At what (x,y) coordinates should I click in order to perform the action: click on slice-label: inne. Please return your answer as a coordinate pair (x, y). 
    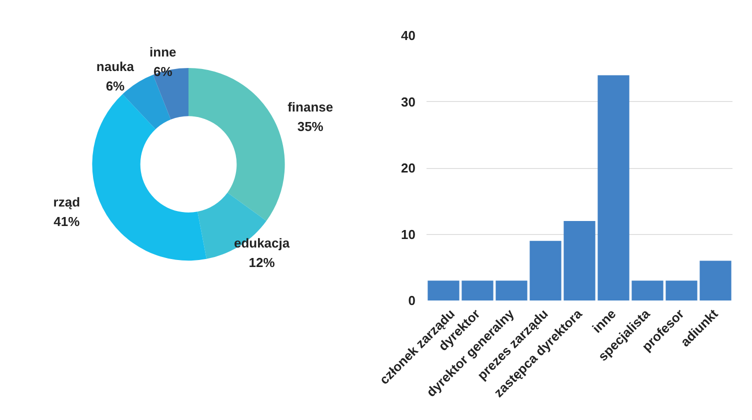
    Looking at the image, I should click on (163, 52).